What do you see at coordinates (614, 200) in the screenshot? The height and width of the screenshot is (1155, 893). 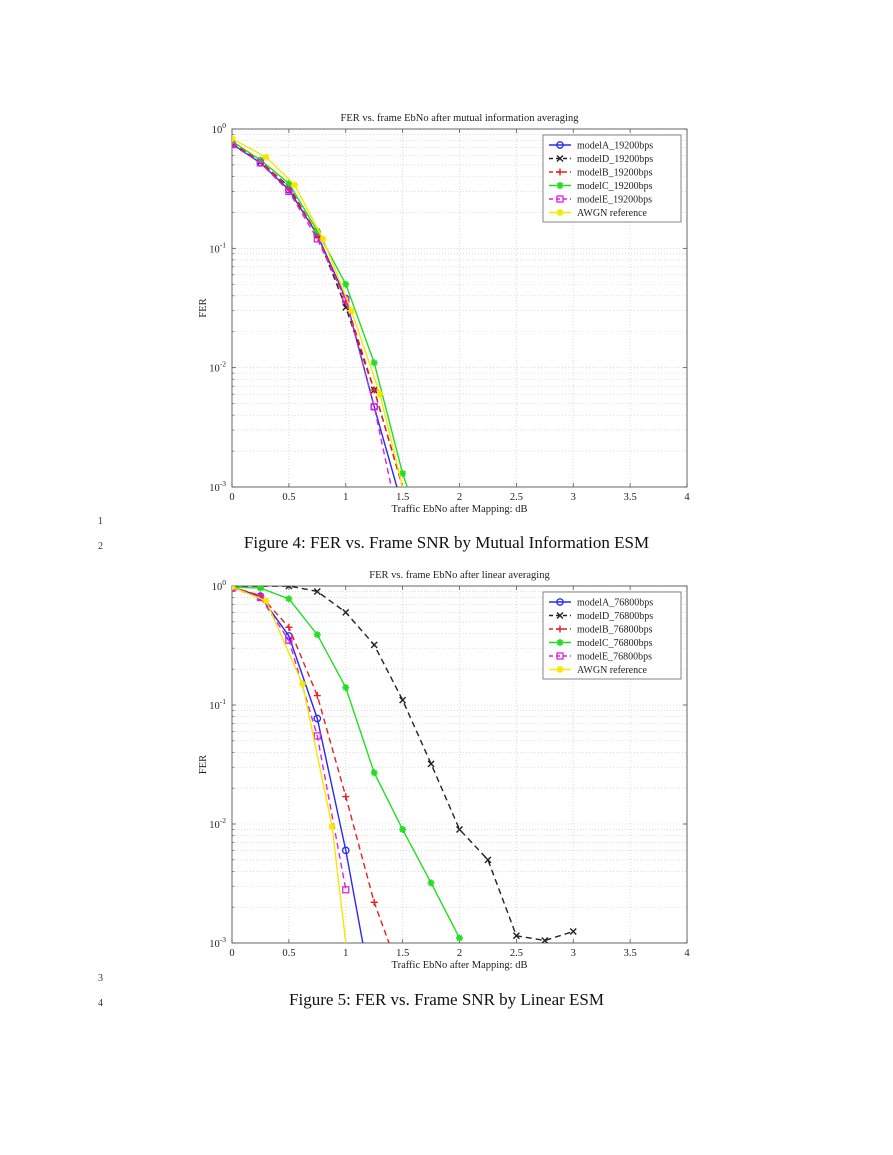 I see `legend-label: modelE_19200bps` at bounding box center [614, 200].